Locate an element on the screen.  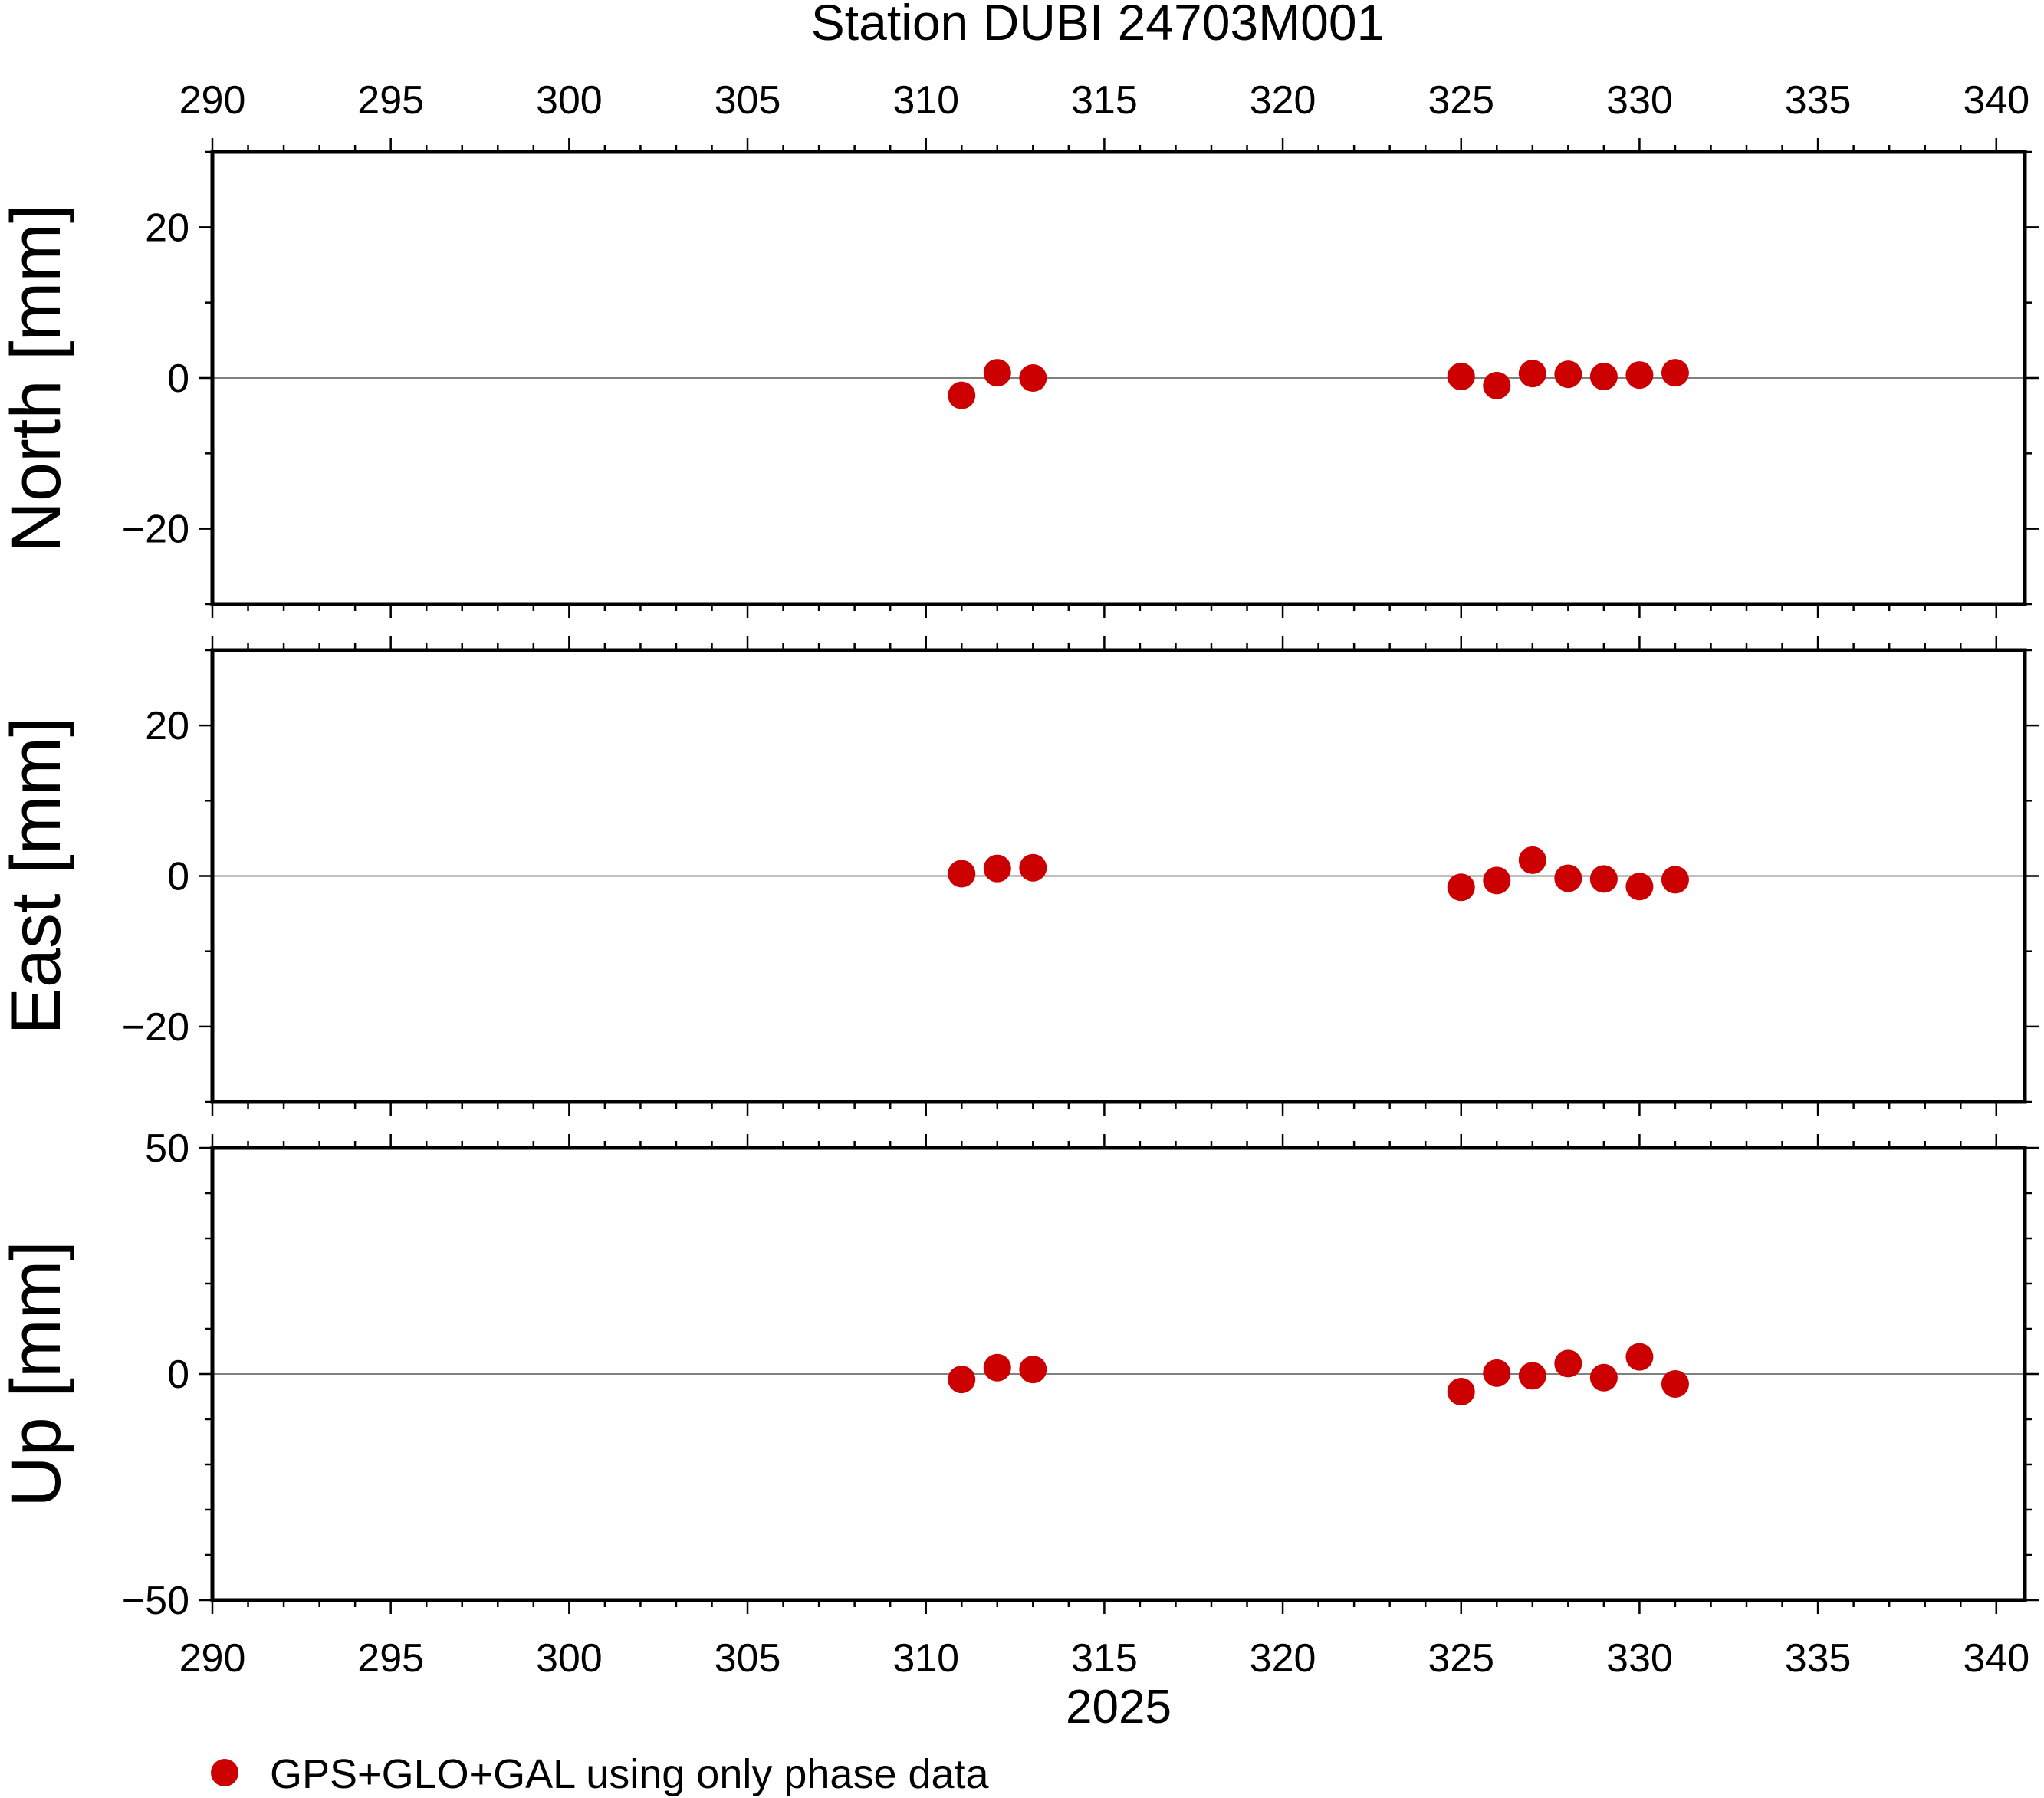
legend-label: GPS+GLO+GAL using only phase data is located at coordinates (630, 1774).